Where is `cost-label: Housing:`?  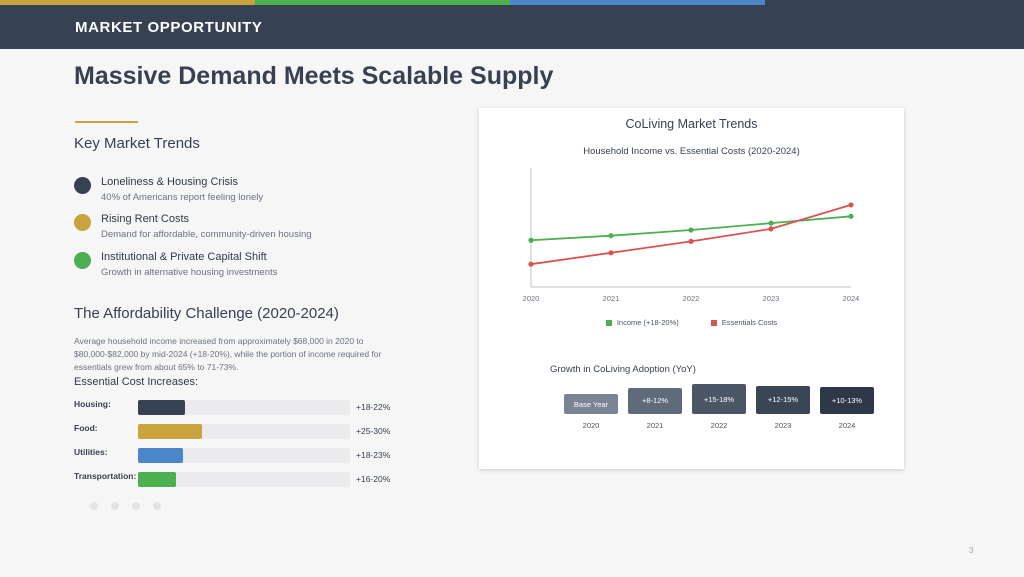
cost-label: Housing: is located at coordinates (92, 404).